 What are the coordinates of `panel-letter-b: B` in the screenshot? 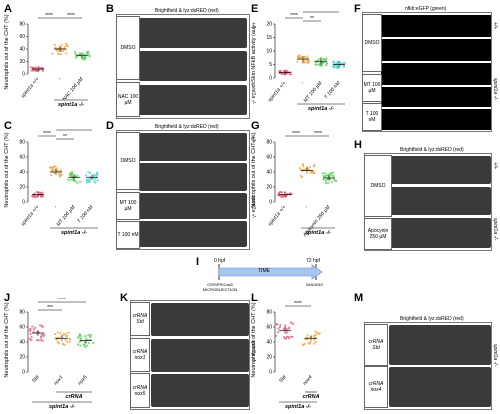 It's located at (110, 9).